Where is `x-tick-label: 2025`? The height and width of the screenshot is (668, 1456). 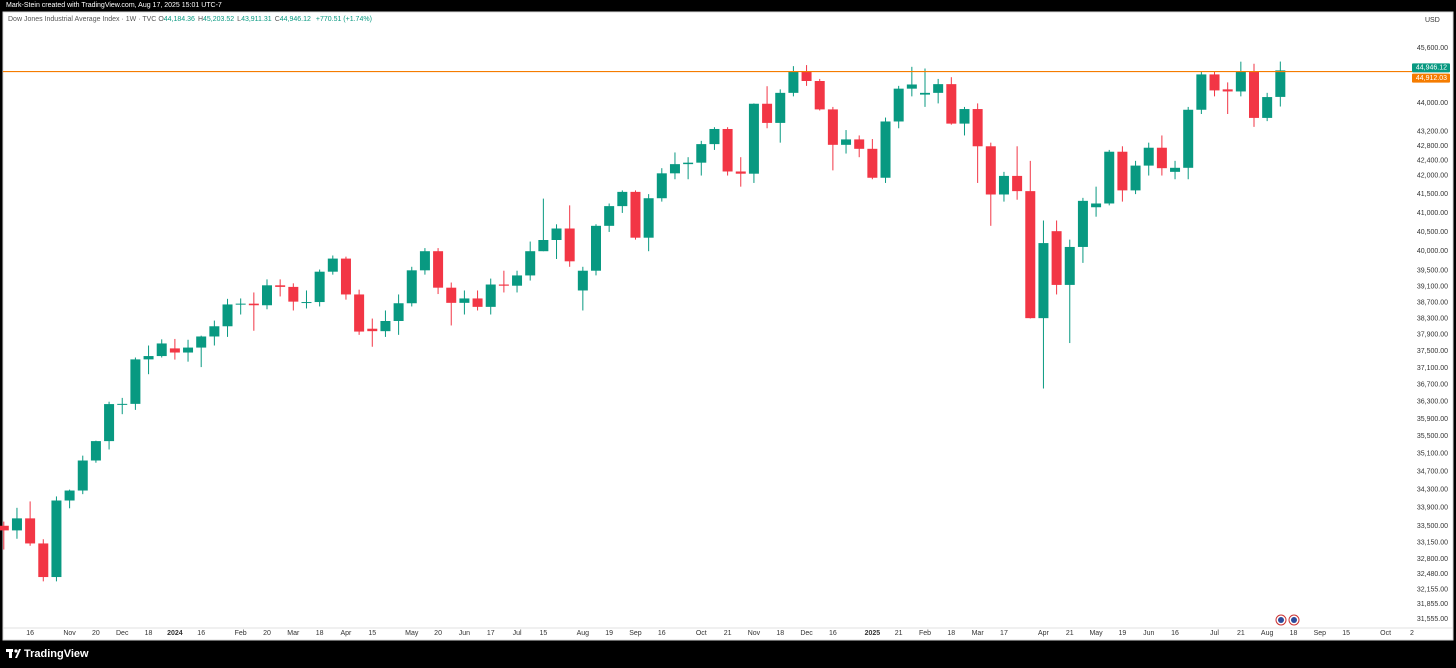 x-tick-label: 2025 is located at coordinates (873, 633).